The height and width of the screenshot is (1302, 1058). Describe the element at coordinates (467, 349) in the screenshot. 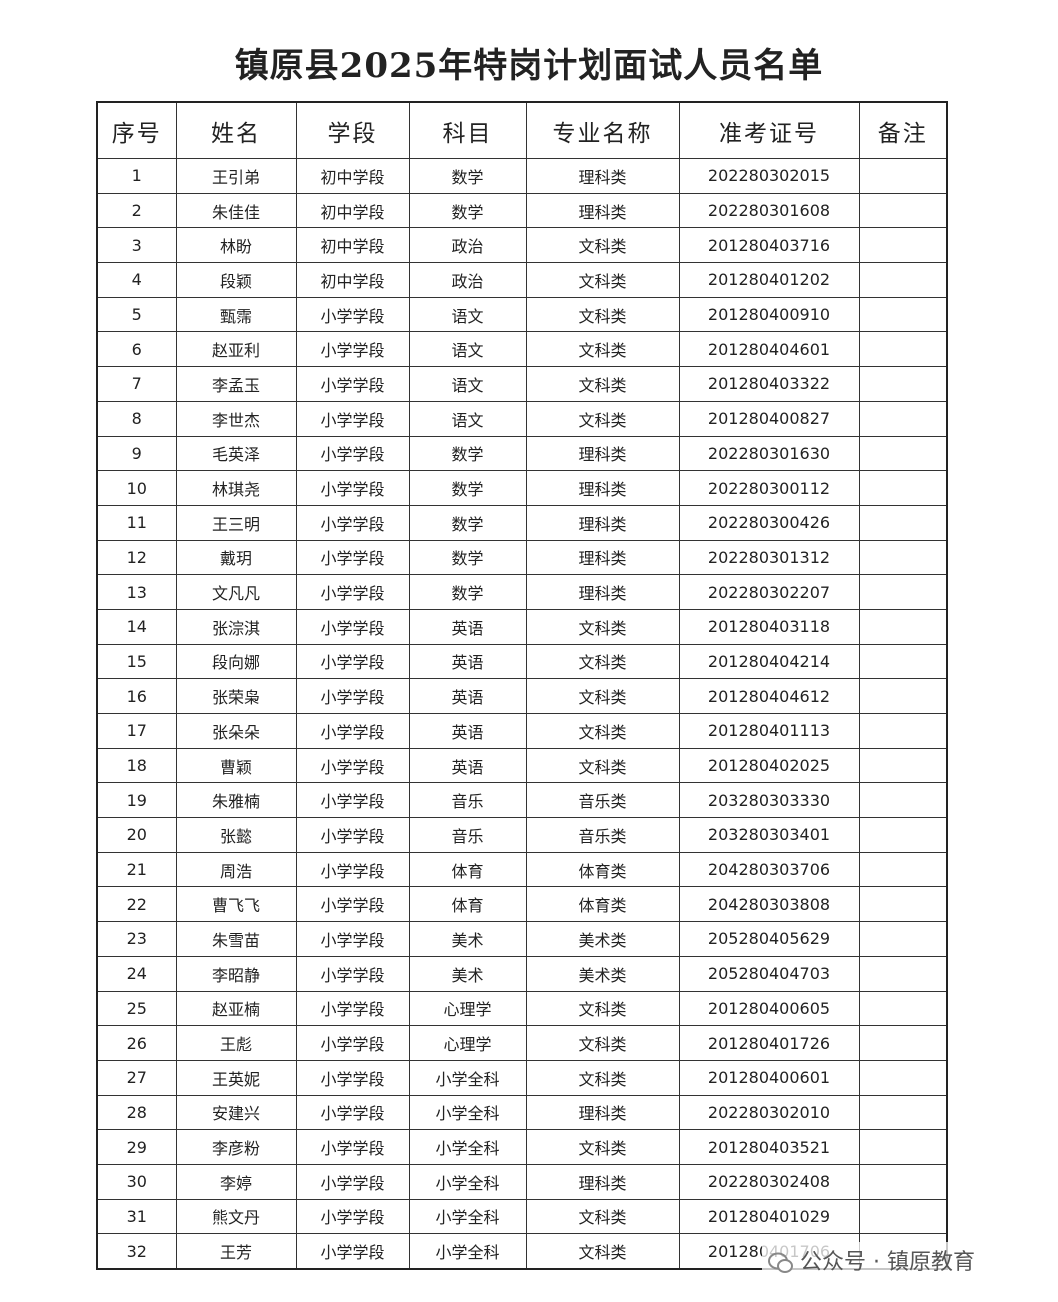

I see `table-cell: 语文` at that location.